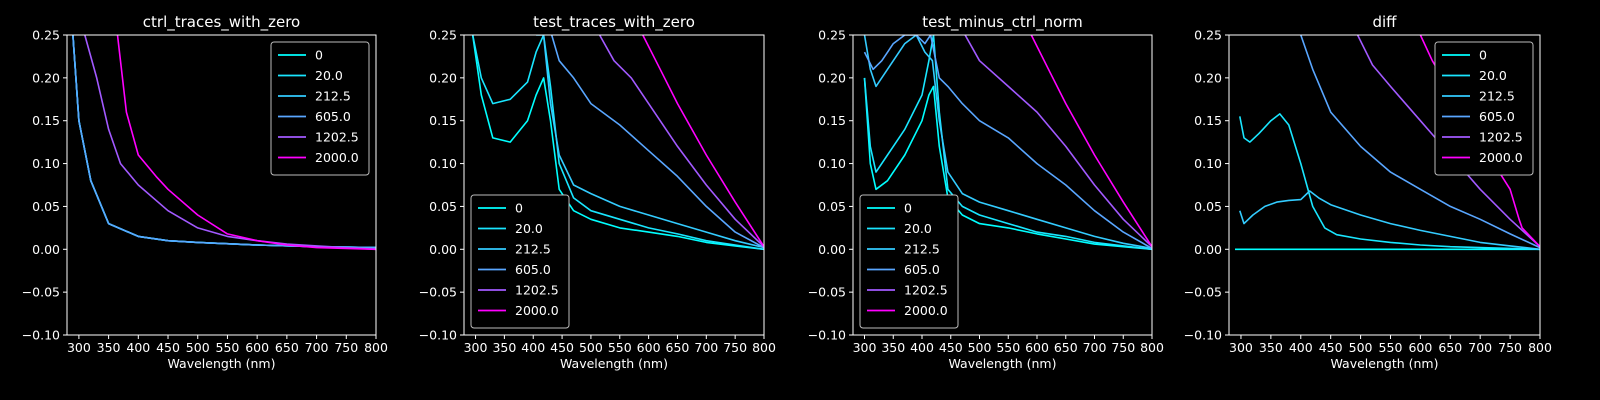 The image size is (1600, 400). I want to click on chart-title: test_minus_ctrl_norm, so click(1002, 22).